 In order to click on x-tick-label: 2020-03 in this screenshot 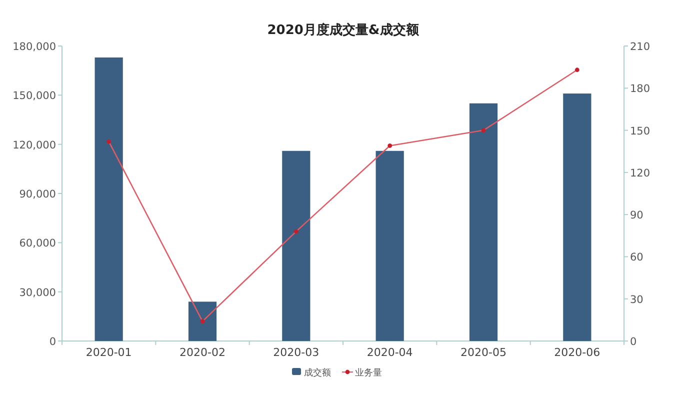, I will do `click(296, 352)`.